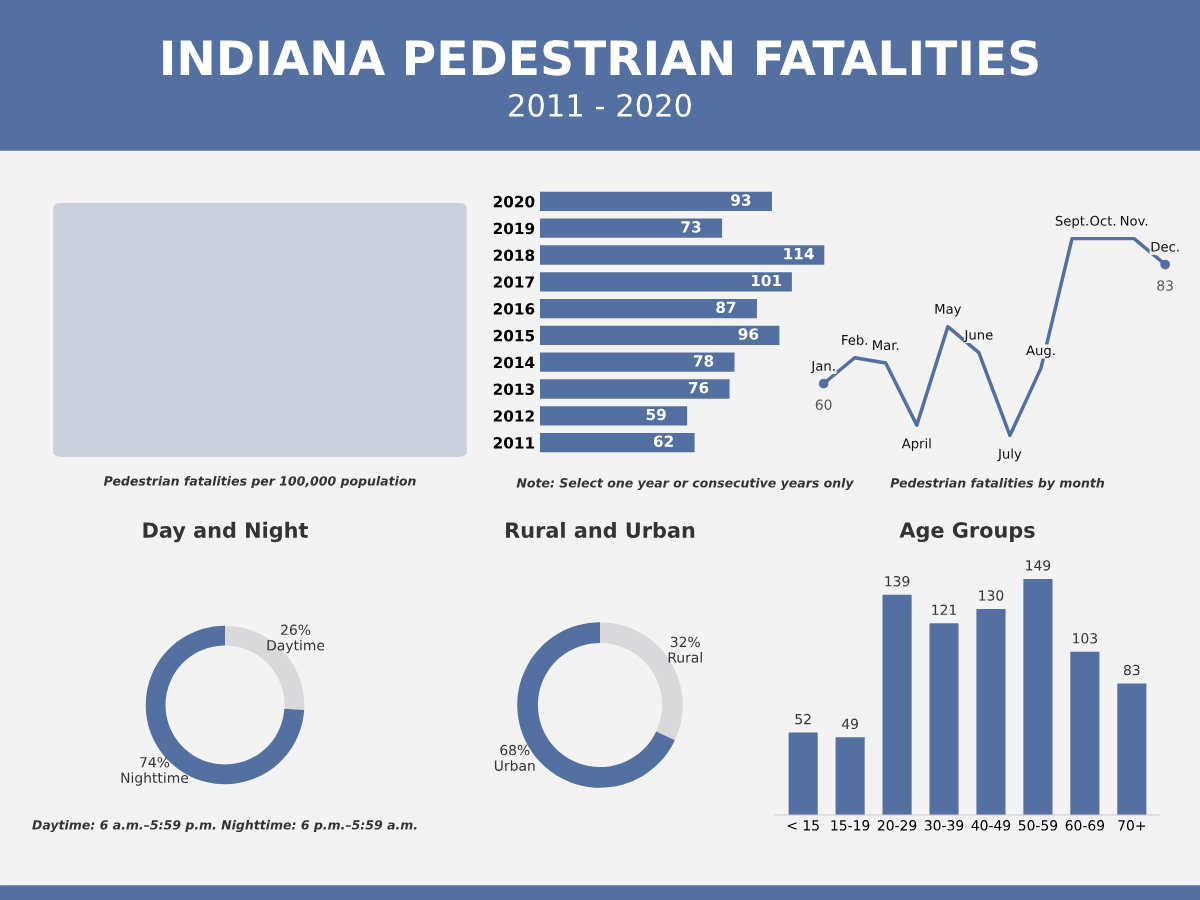 The image size is (1200, 900). What do you see at coordinates (155, 779) in the screenshot?
I see `slice-label: Nighttime` at bounding box center [155, 779].